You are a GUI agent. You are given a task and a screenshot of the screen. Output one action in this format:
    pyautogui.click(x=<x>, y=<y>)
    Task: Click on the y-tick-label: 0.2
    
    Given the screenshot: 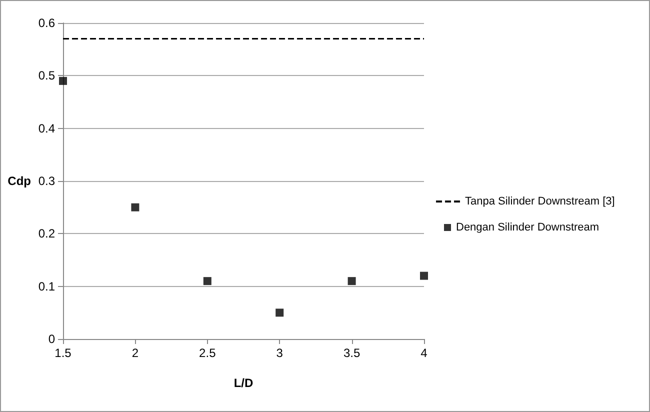 What is the action you would take?
    pyautogui.click(x=47, y=233)
    